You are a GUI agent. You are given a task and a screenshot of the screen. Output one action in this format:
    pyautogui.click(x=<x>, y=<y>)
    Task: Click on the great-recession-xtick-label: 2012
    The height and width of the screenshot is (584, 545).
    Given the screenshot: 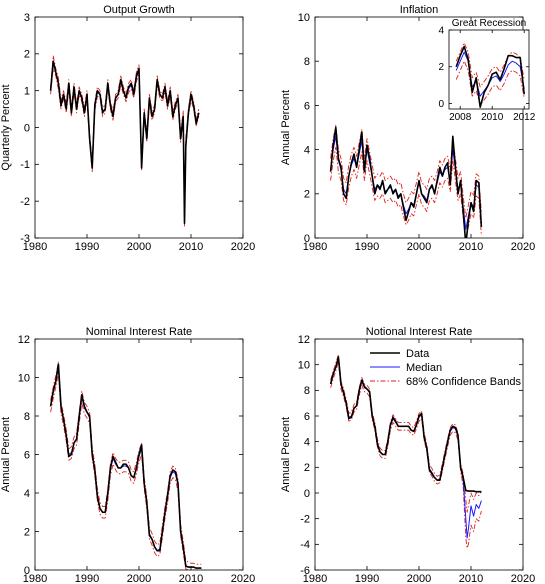 What is the action you would take?
    pyautogui.click(x=524, y=117)
    